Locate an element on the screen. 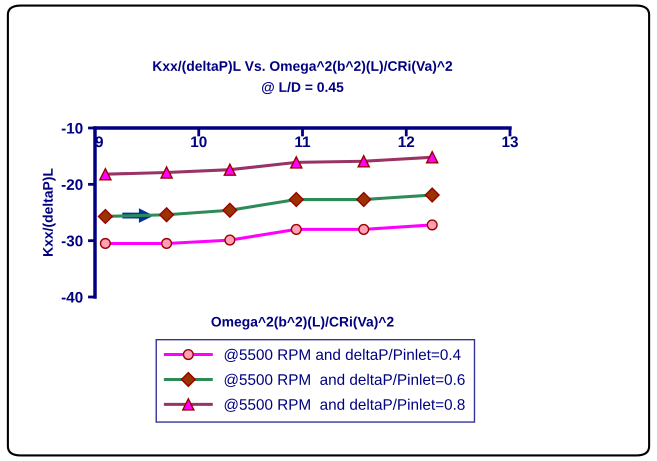 The width and height of the screenshot is (657, 461). x-tick-label: 13 is located at coordinates (510, 142).